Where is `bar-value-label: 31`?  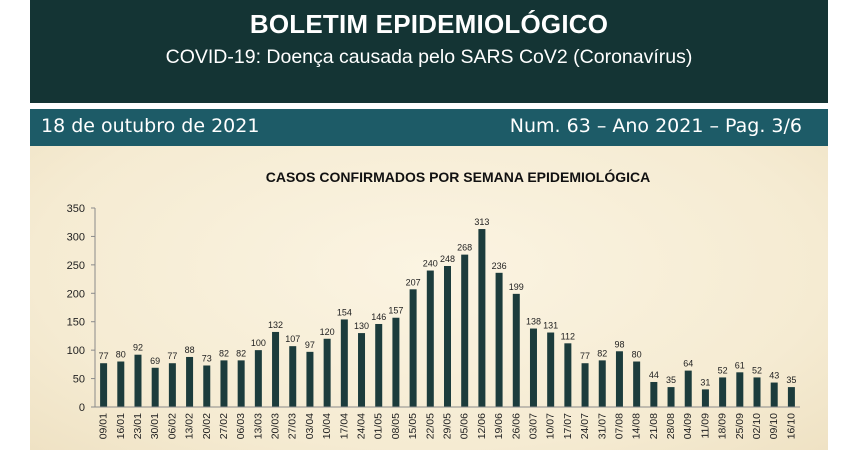
bar-value-label: 31 is located at coordinates (705, 382).